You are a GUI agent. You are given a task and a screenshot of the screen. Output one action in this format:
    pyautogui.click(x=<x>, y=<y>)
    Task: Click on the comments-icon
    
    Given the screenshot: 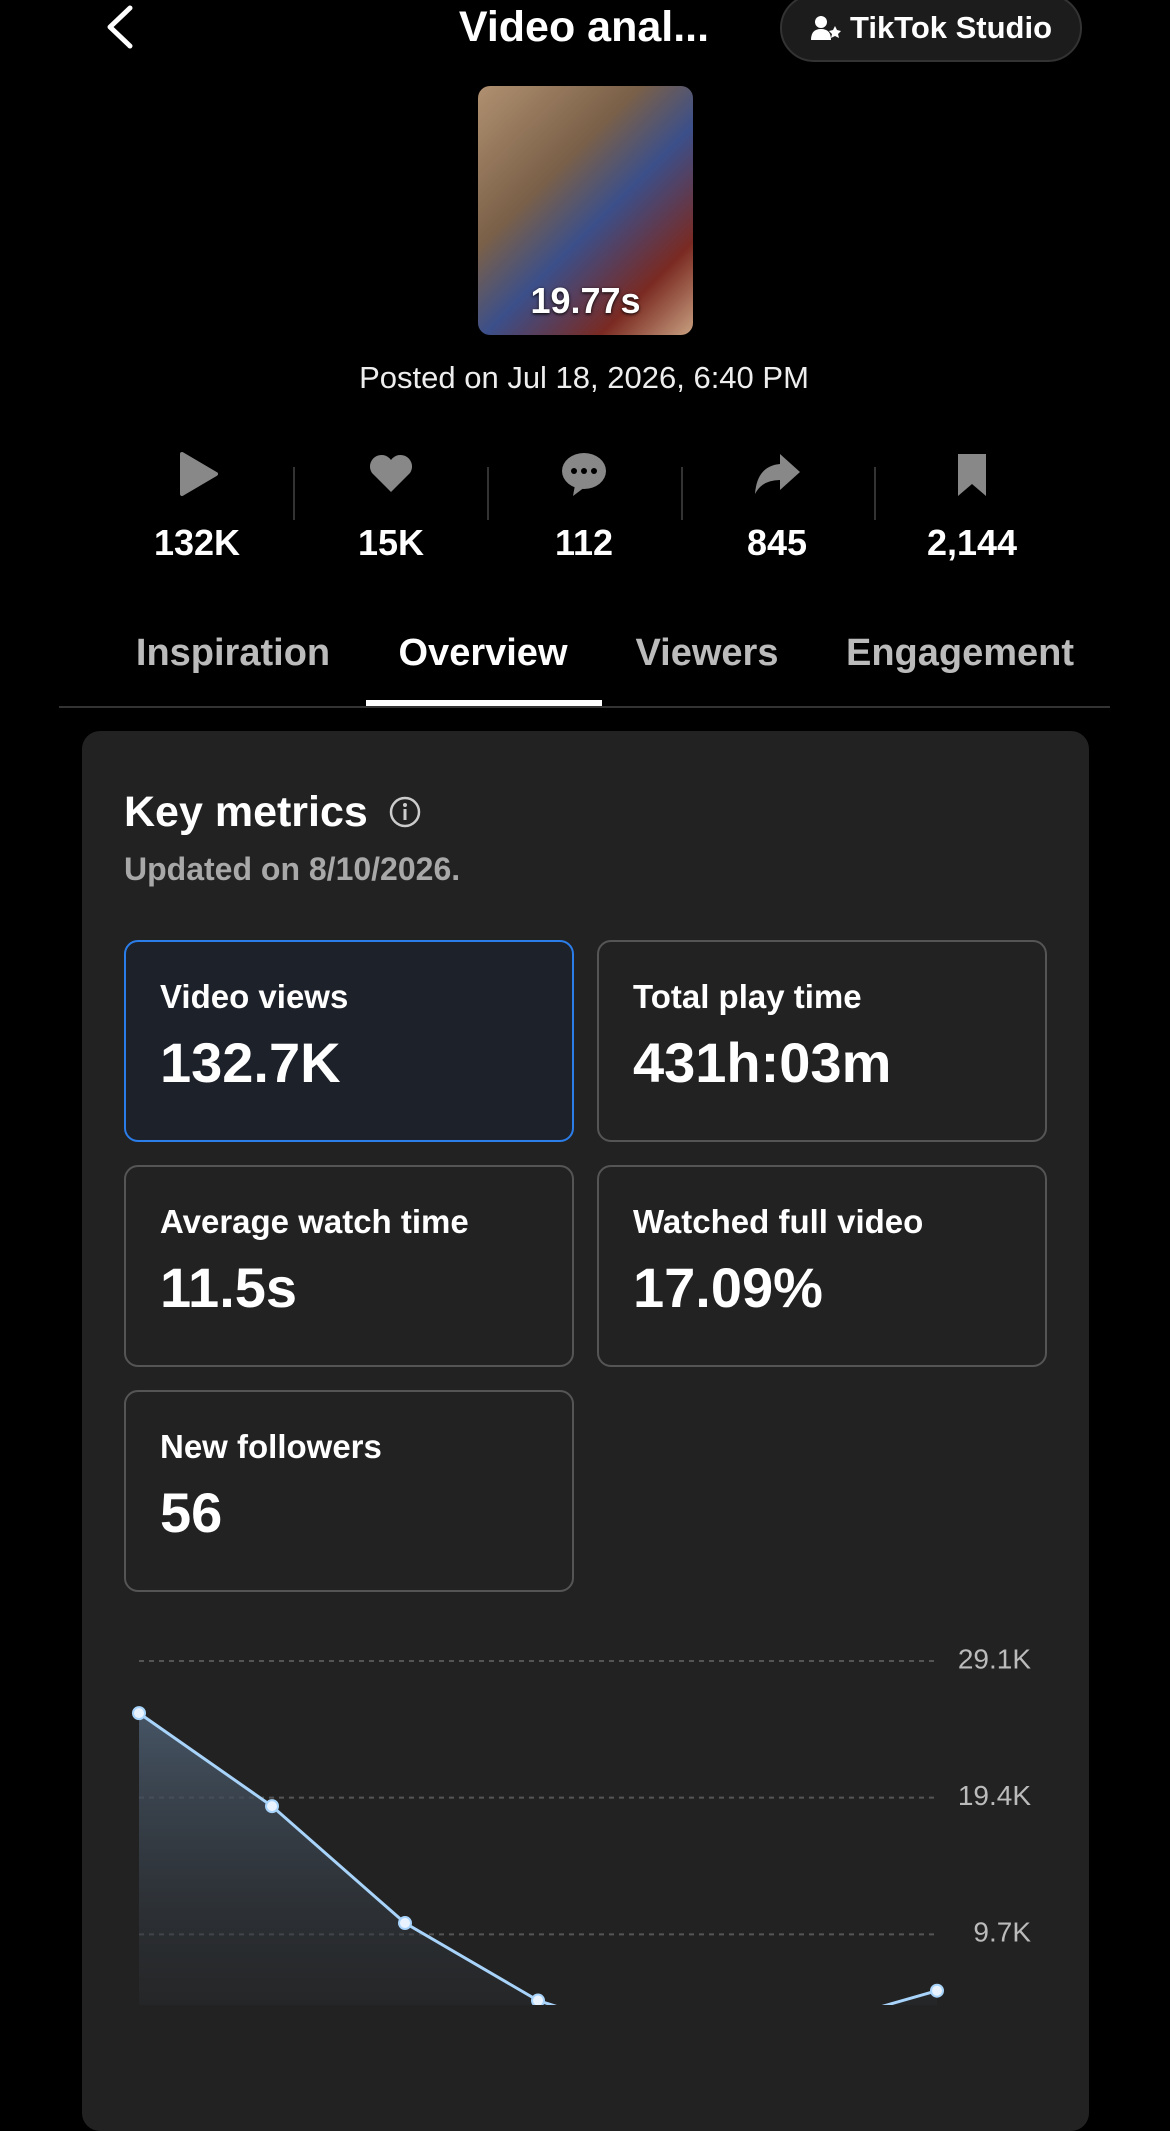 What is the action you would take?
    pyautogui.click(x=584, y=474)
    